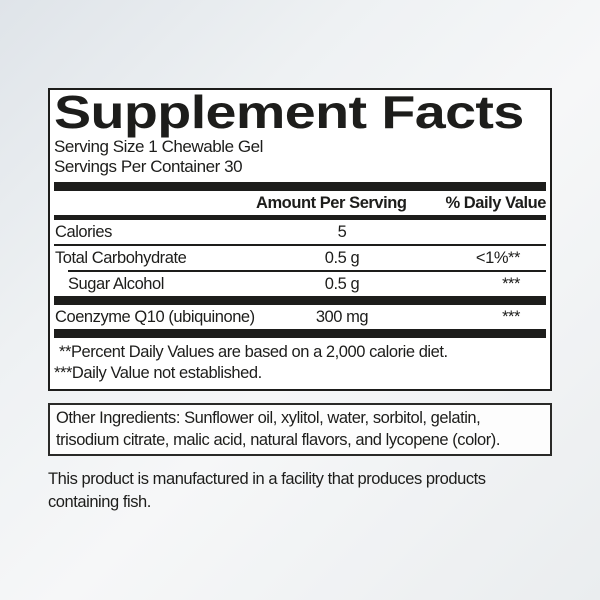  What do you see at coordinates (498, 258) in the screenshot?
I see `nutrient-daily-value: <1%**` at bounding box center [498, 258].